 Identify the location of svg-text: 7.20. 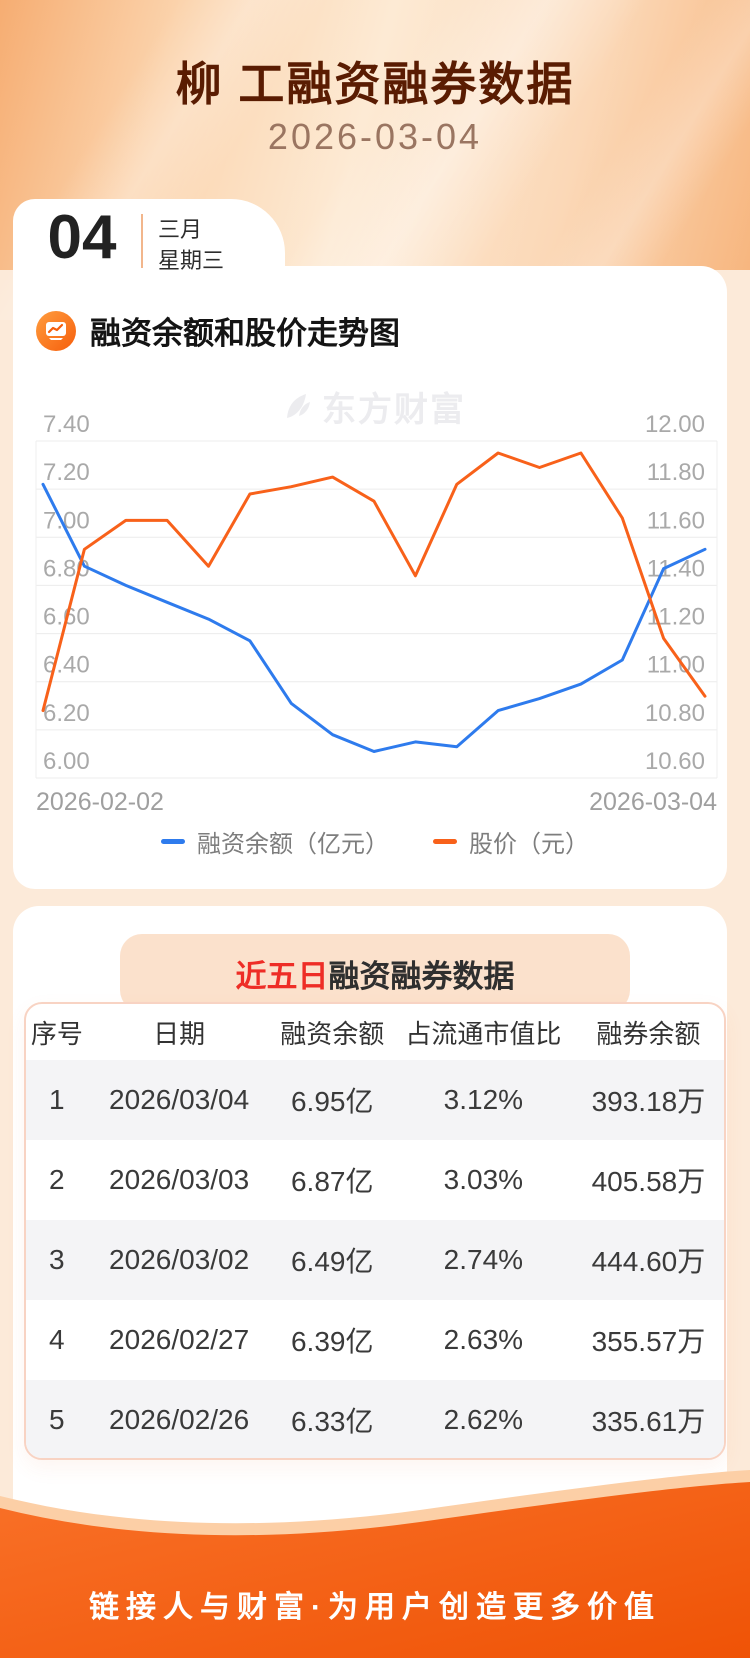
(66, 472).